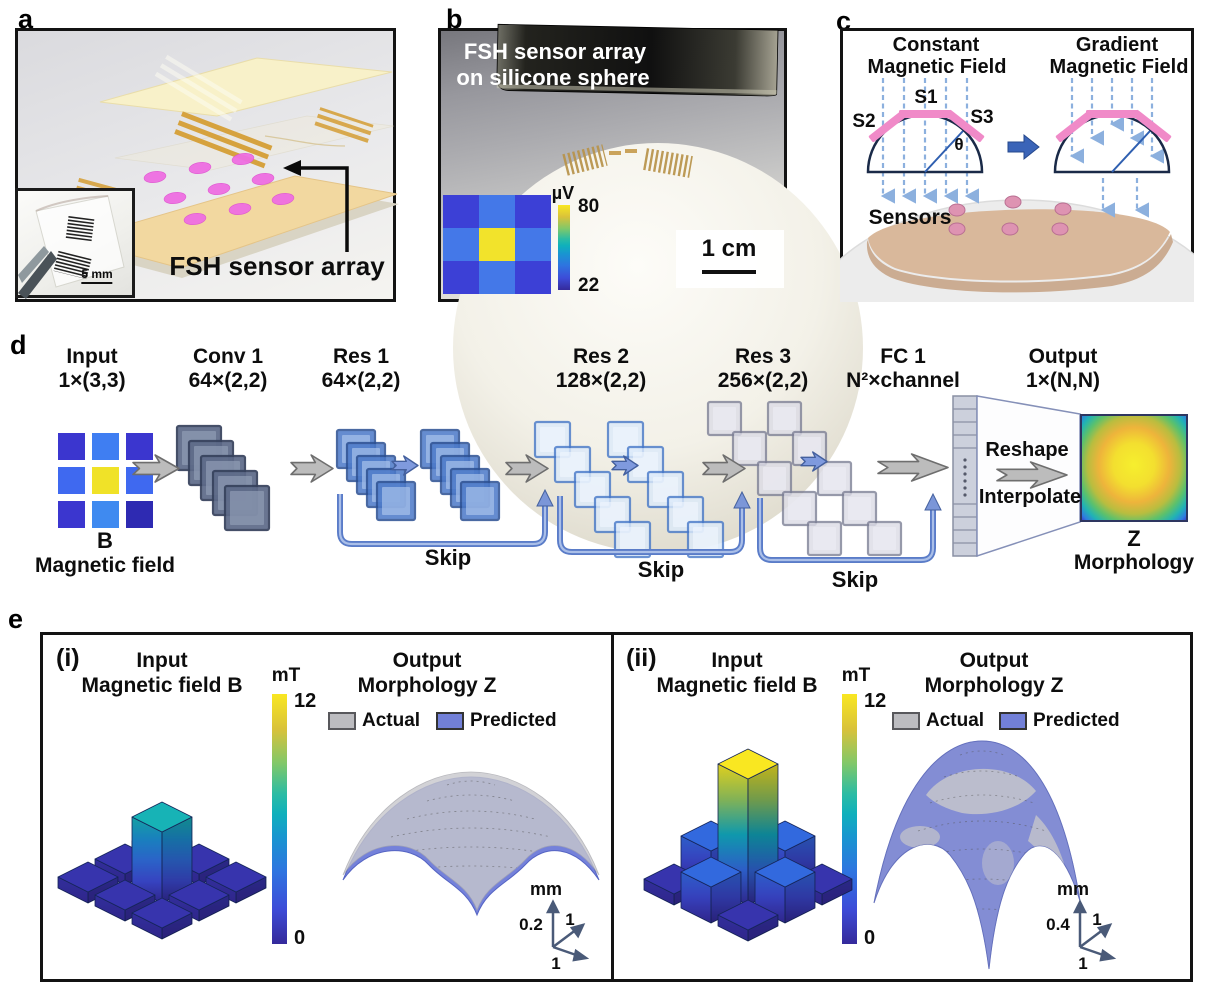 The image size is (1205, 996). I want to click on i-axis-y-tick: 1, so click(556, 963).